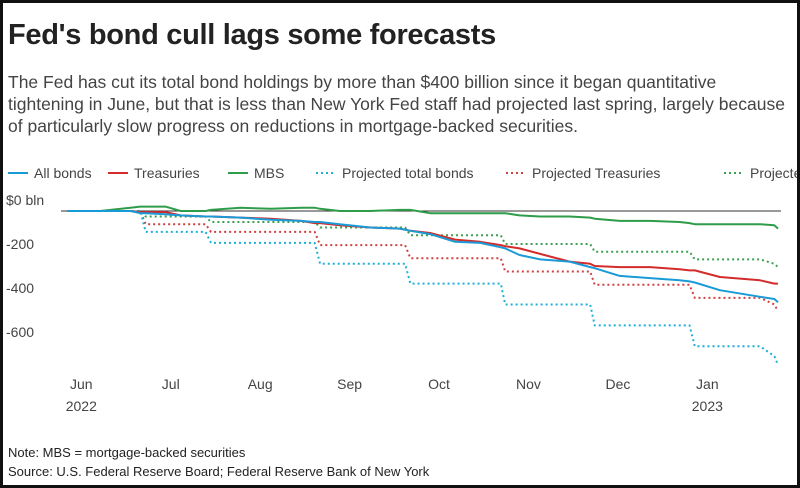 This screenshot has width=800, height=488. What do you see at coordinates (20, 244) in the screenshot?
I see `y-tick-label: -200` at bounding box center [20, 244].